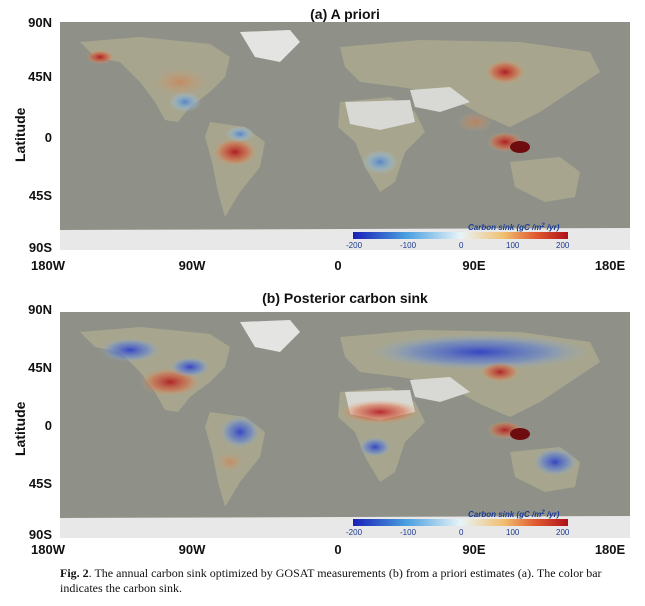 The image size is (645, 606). I want to click on panel-b-lat-tick-45n: 45N, so click(40, 367).